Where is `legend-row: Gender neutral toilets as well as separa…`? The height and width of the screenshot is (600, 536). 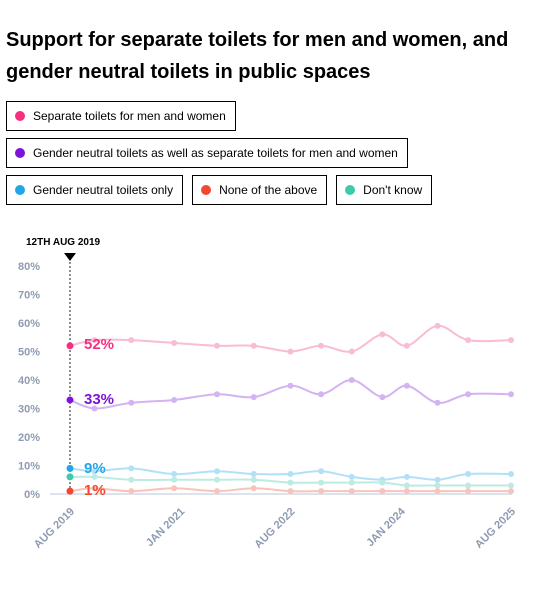 legend-row: Gender neutral toilets as well as separa… is located at coordinates (269, 153).